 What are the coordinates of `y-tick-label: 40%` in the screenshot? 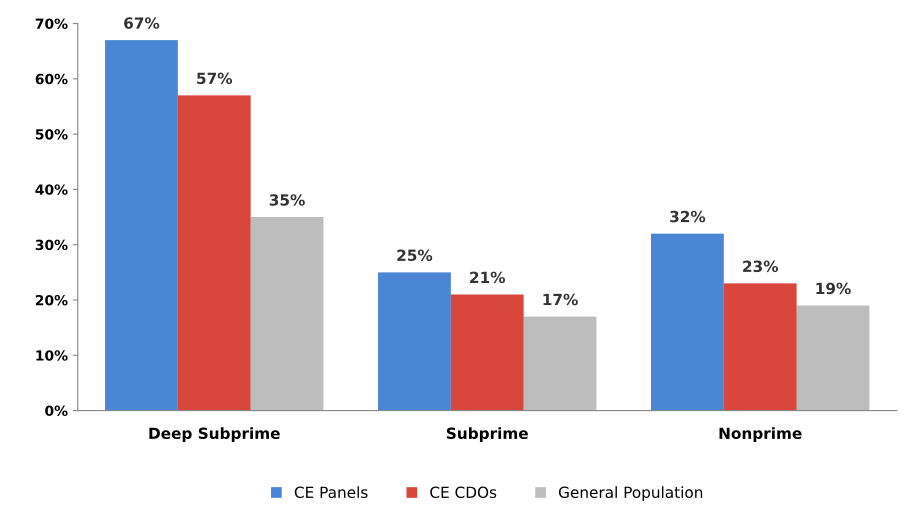 It's located at (51, 189).